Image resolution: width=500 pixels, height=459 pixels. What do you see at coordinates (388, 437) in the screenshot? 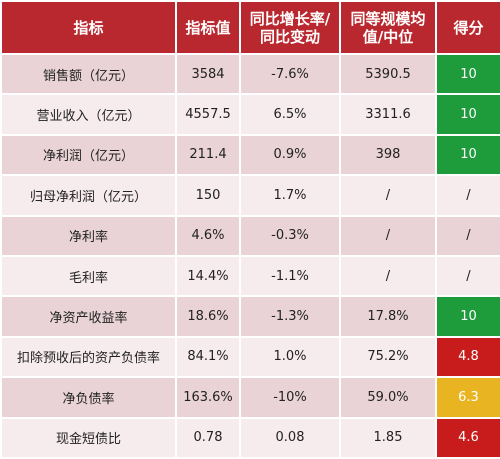
I see `peer-average-cell: 1.85` at bounding box center [388, 437].